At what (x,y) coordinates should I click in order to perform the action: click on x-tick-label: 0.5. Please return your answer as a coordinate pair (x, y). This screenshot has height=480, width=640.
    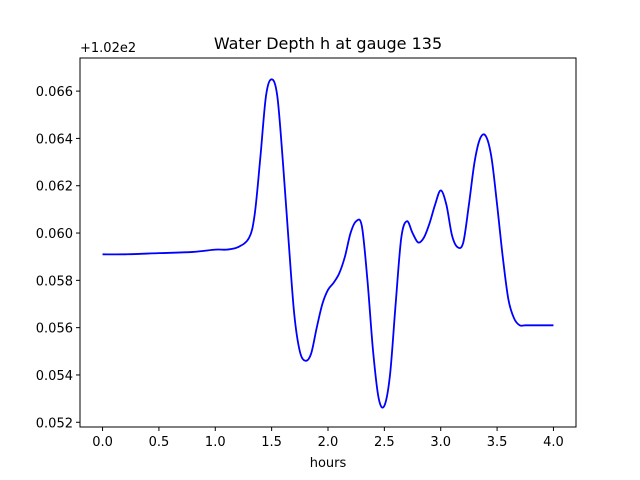
    Looking at the image, I should click on (159, 442).